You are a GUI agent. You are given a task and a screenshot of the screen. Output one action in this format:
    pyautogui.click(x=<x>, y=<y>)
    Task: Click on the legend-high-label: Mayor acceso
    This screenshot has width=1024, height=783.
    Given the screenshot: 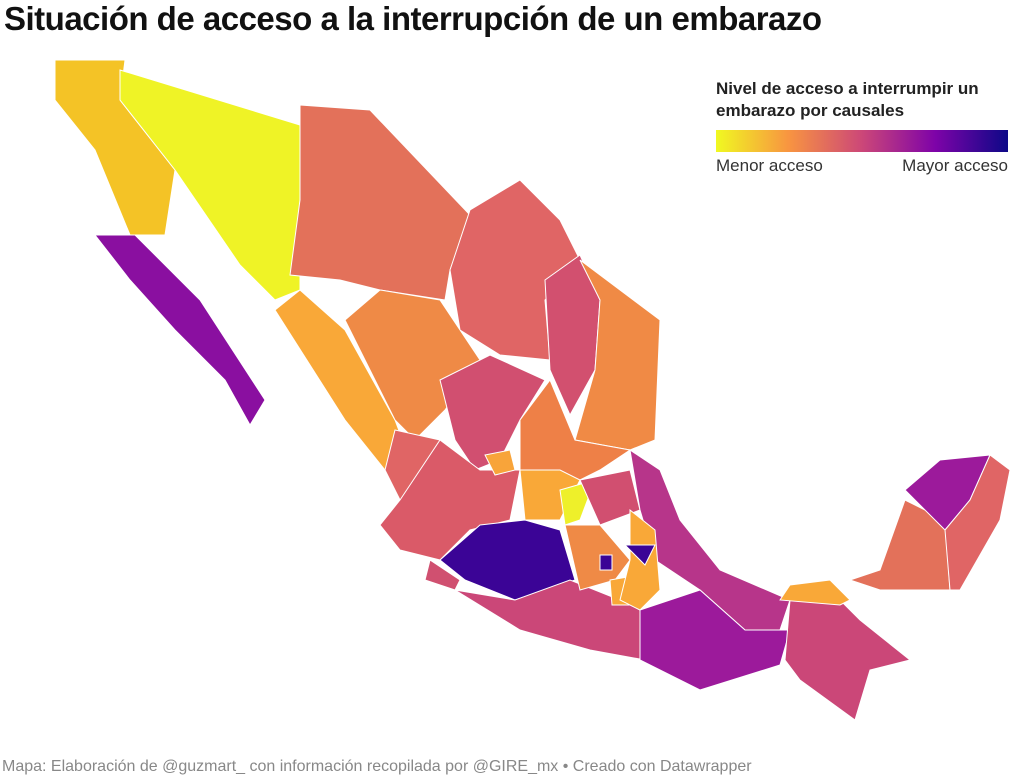 What is the action you would take?
    pyautogui.click(x=955, y=165)
    